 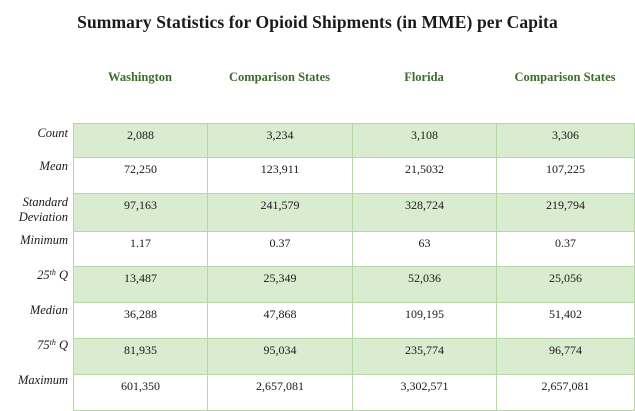 What do you see at coordinates (141, 249) in the screenshot?
I see `table-cell: 1.17` at bounding box center [141, 249].